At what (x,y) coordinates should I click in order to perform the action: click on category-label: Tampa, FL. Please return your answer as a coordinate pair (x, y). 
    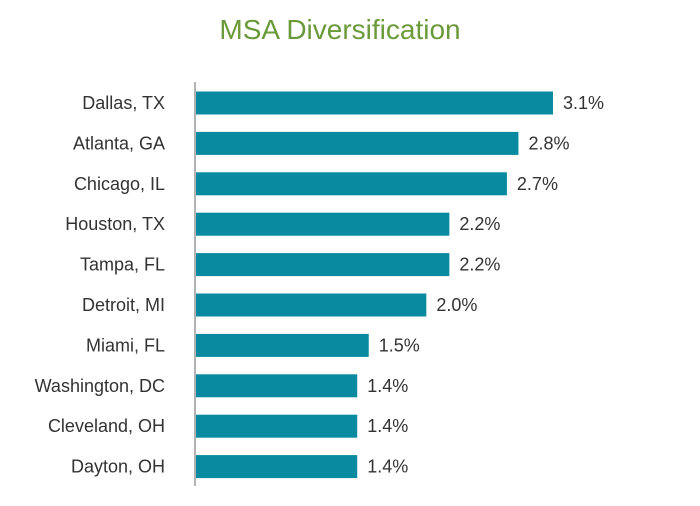
    Looking at the image, I should click on (122, 265).